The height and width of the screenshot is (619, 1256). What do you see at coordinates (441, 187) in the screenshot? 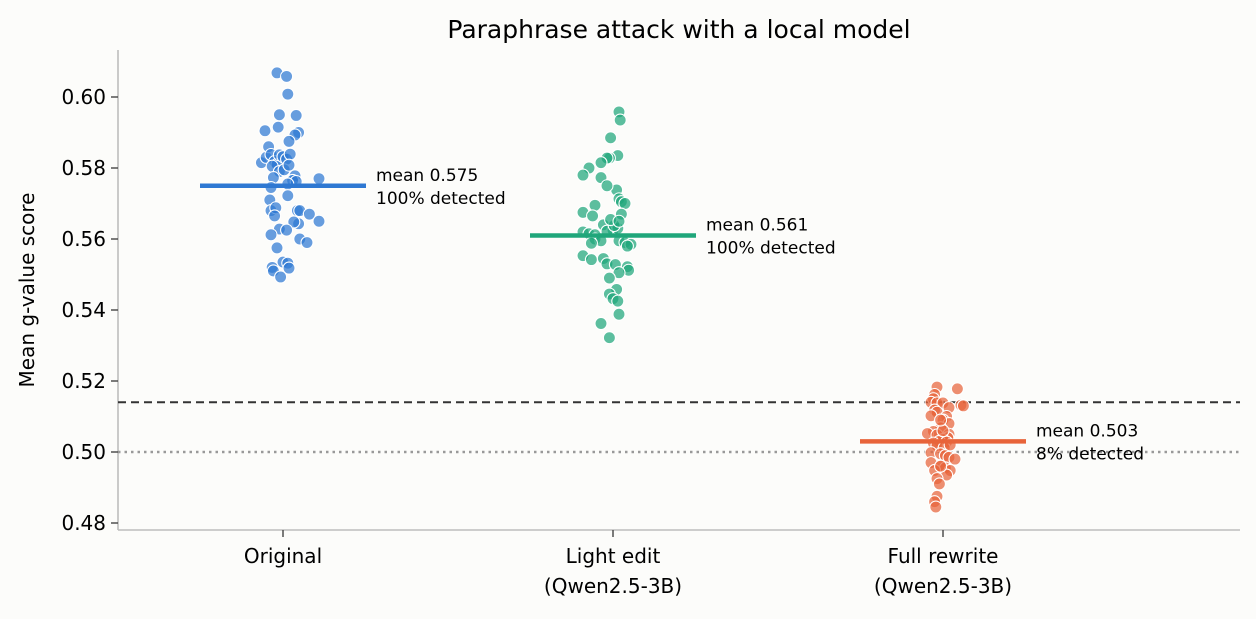
I see `mean-annotation: mean 0.575 100% detected` at bounding box center [441, 187].